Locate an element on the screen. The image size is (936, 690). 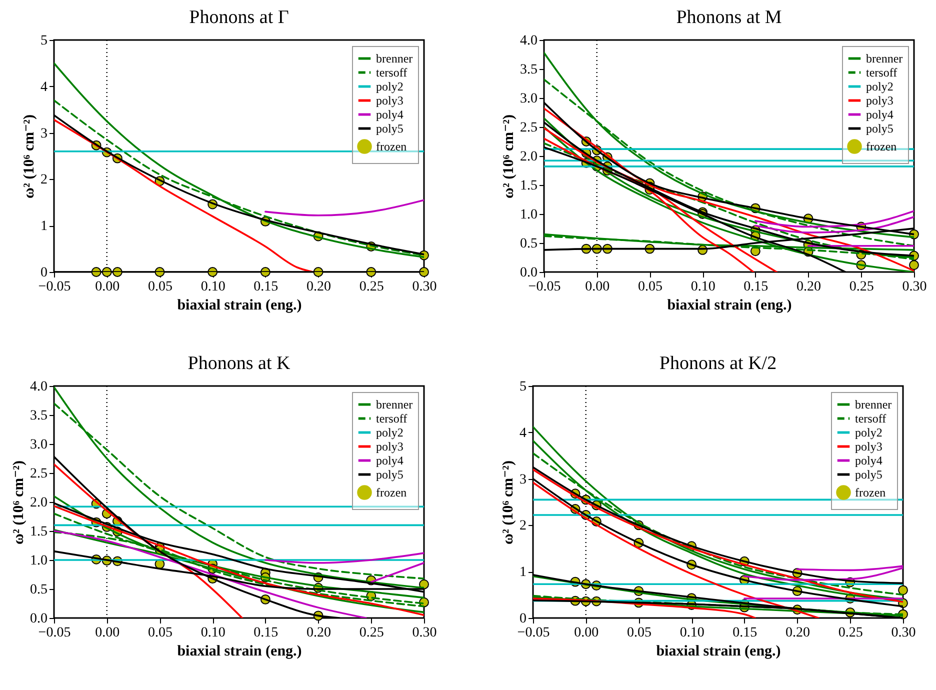
y-tick-label: 4.0 is located at coordinates (39, 387).